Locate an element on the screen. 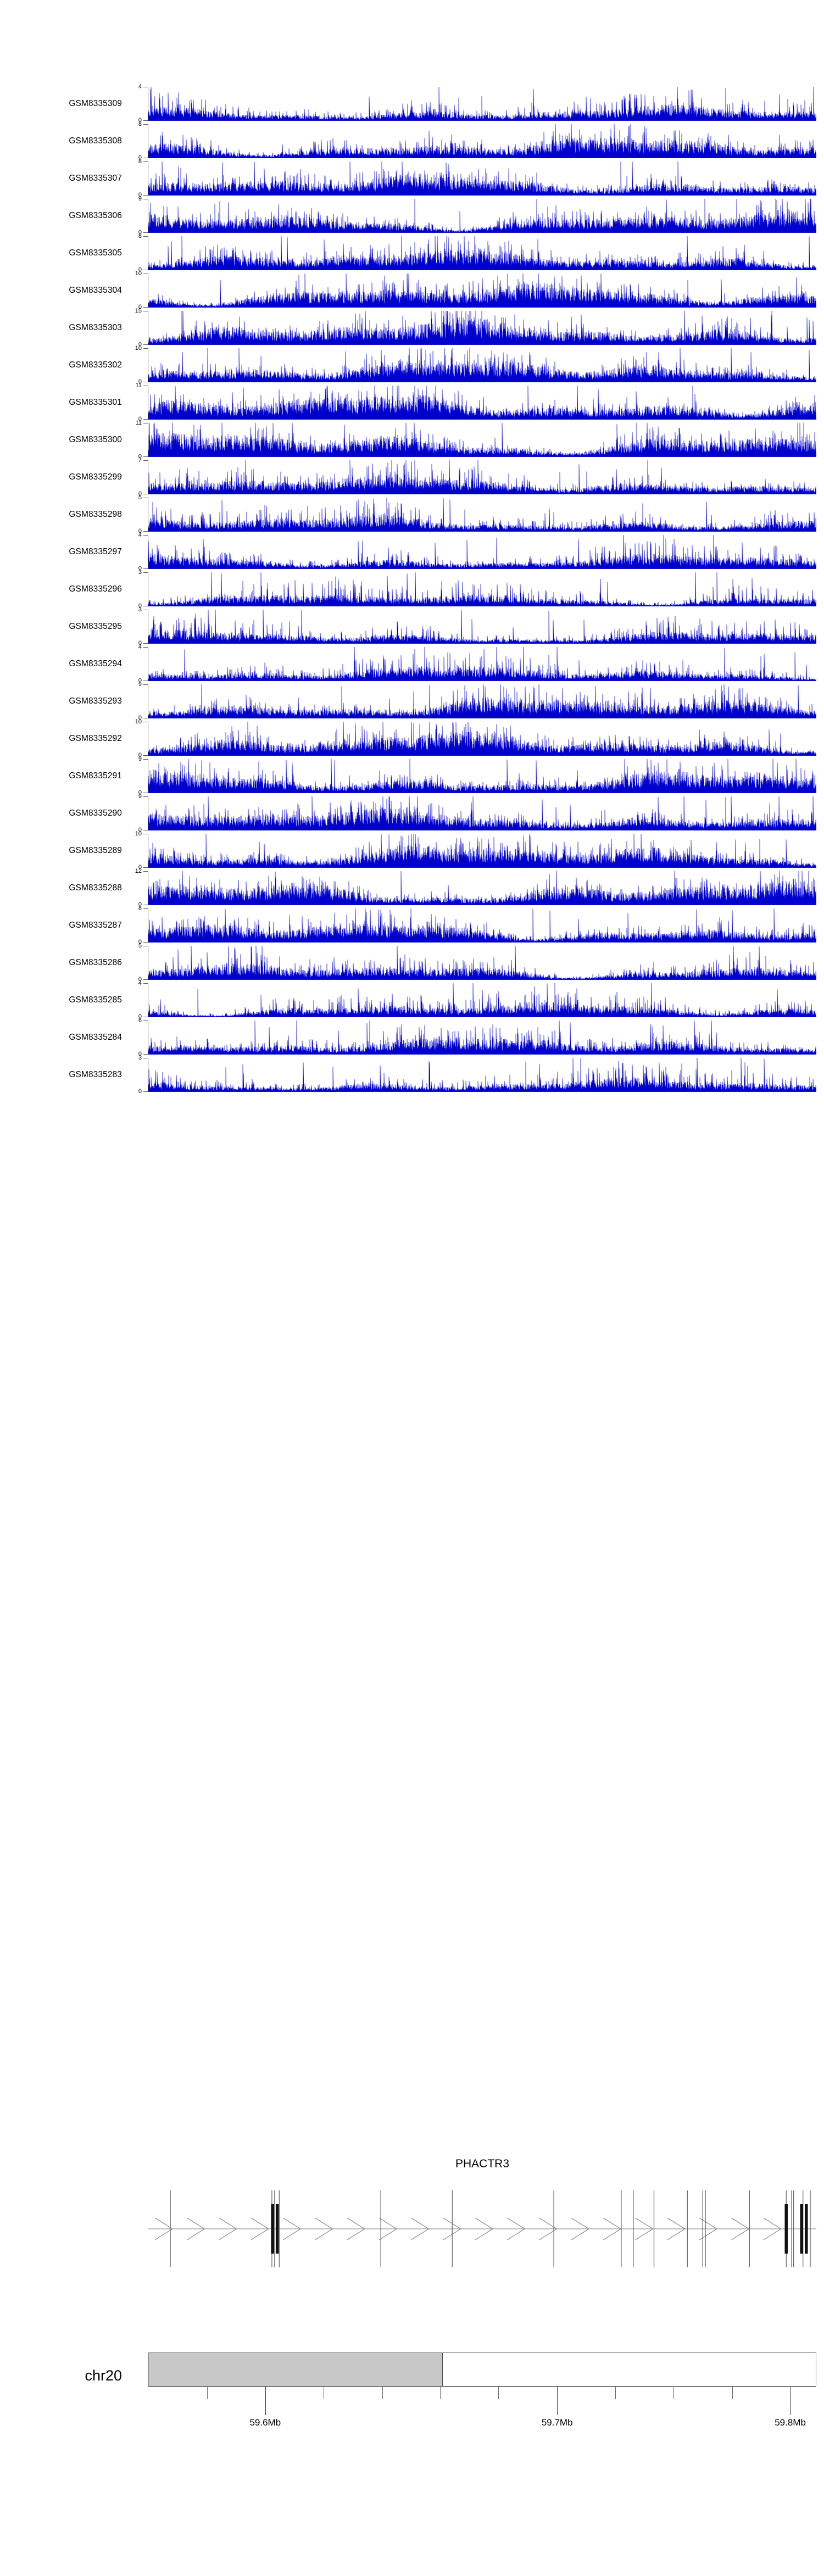 The height and width of the screenshot is (2576, 824). coverage-track: GSM8335283 3 0 is located at coordinates (412, 1075).